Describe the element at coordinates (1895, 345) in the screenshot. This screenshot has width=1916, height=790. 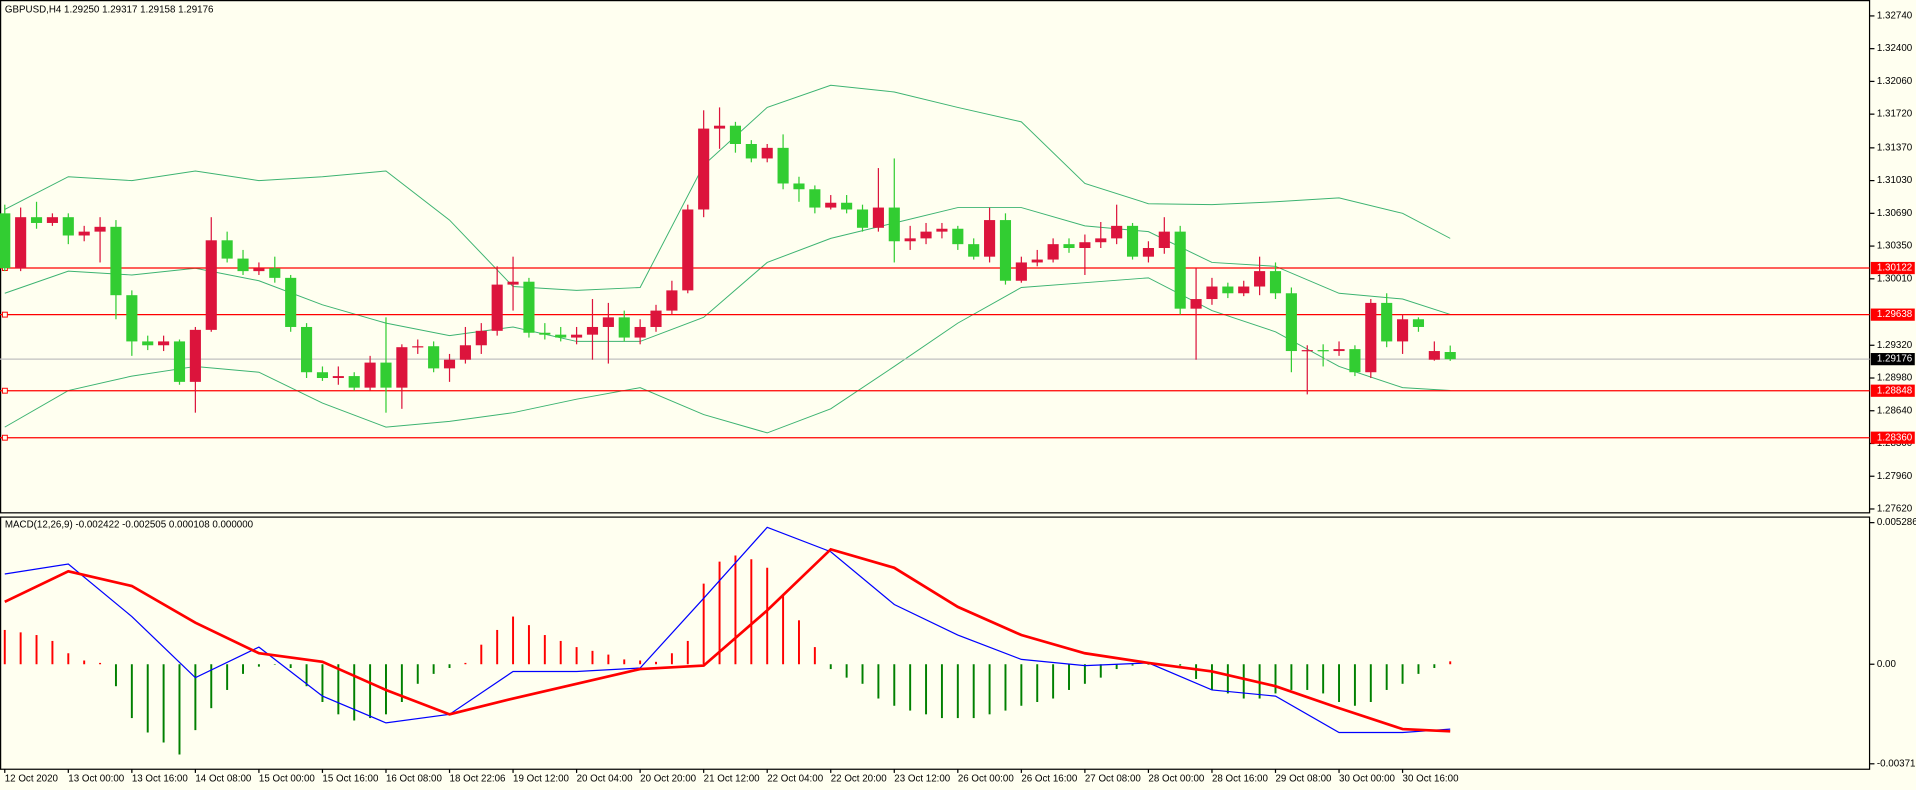
I see `y-tick-label: 1.29320` at that location.